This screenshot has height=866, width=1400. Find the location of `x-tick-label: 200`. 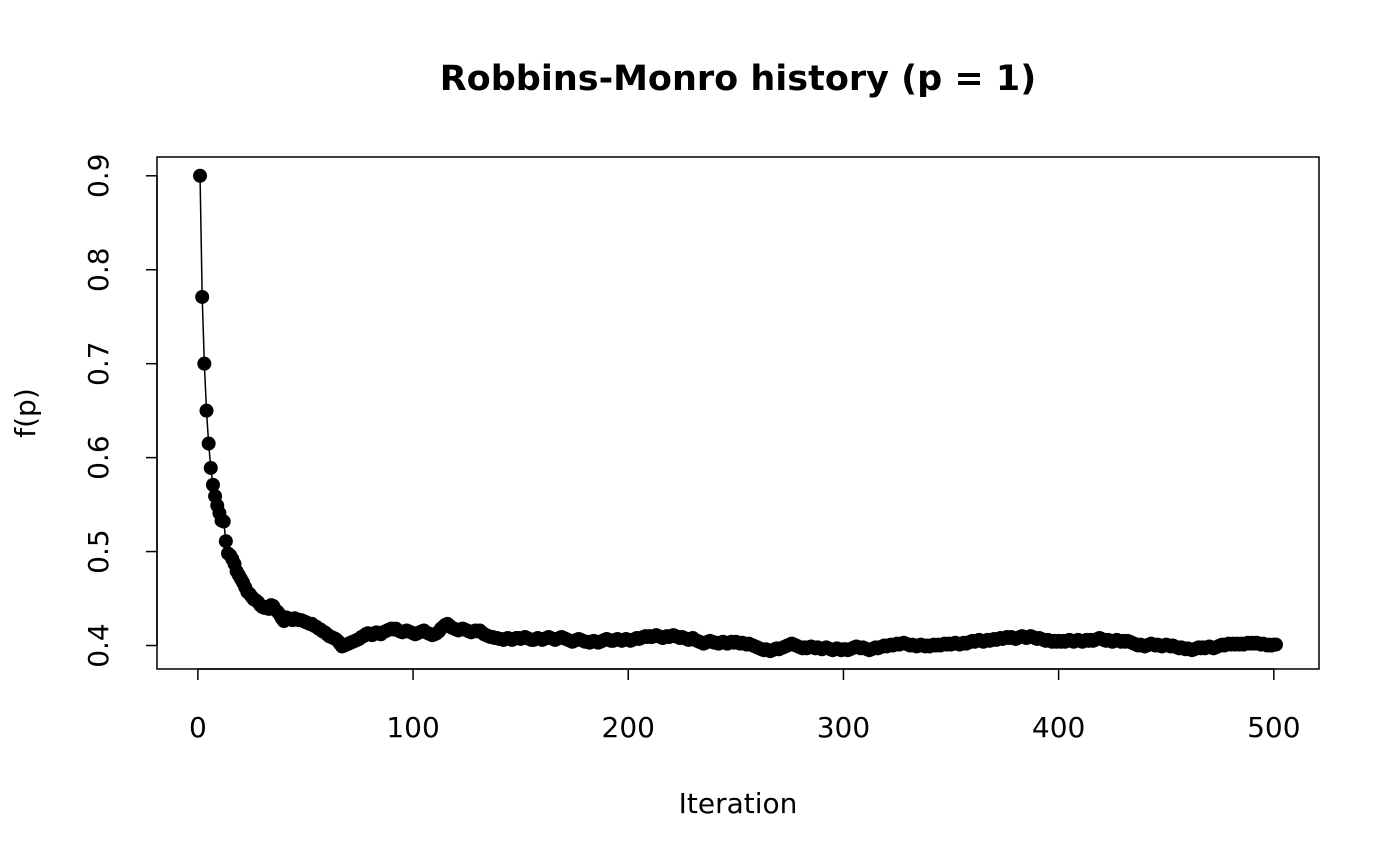

x-tick-label: 200 is located at coordinates (628, 727).